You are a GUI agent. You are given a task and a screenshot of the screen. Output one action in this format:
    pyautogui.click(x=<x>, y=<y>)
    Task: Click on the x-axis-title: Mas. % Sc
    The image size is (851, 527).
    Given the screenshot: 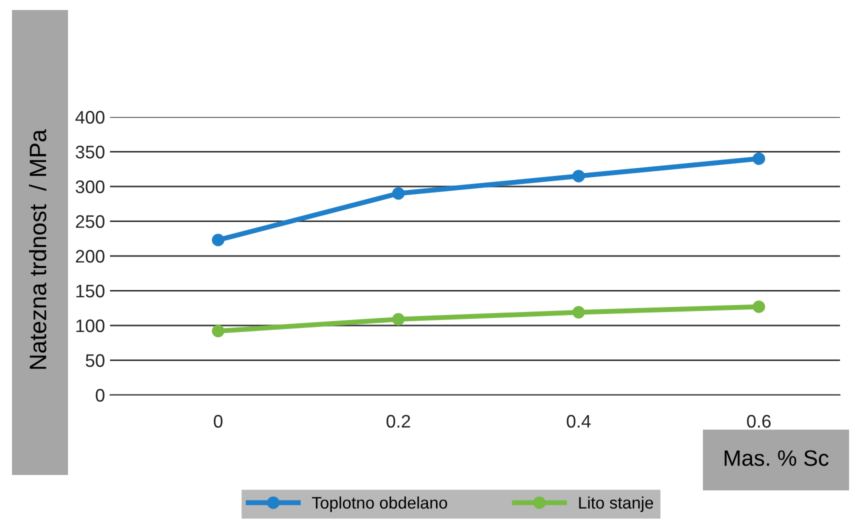 What is the action you would take?
    pyautogui.click(x=776, y=458)
    